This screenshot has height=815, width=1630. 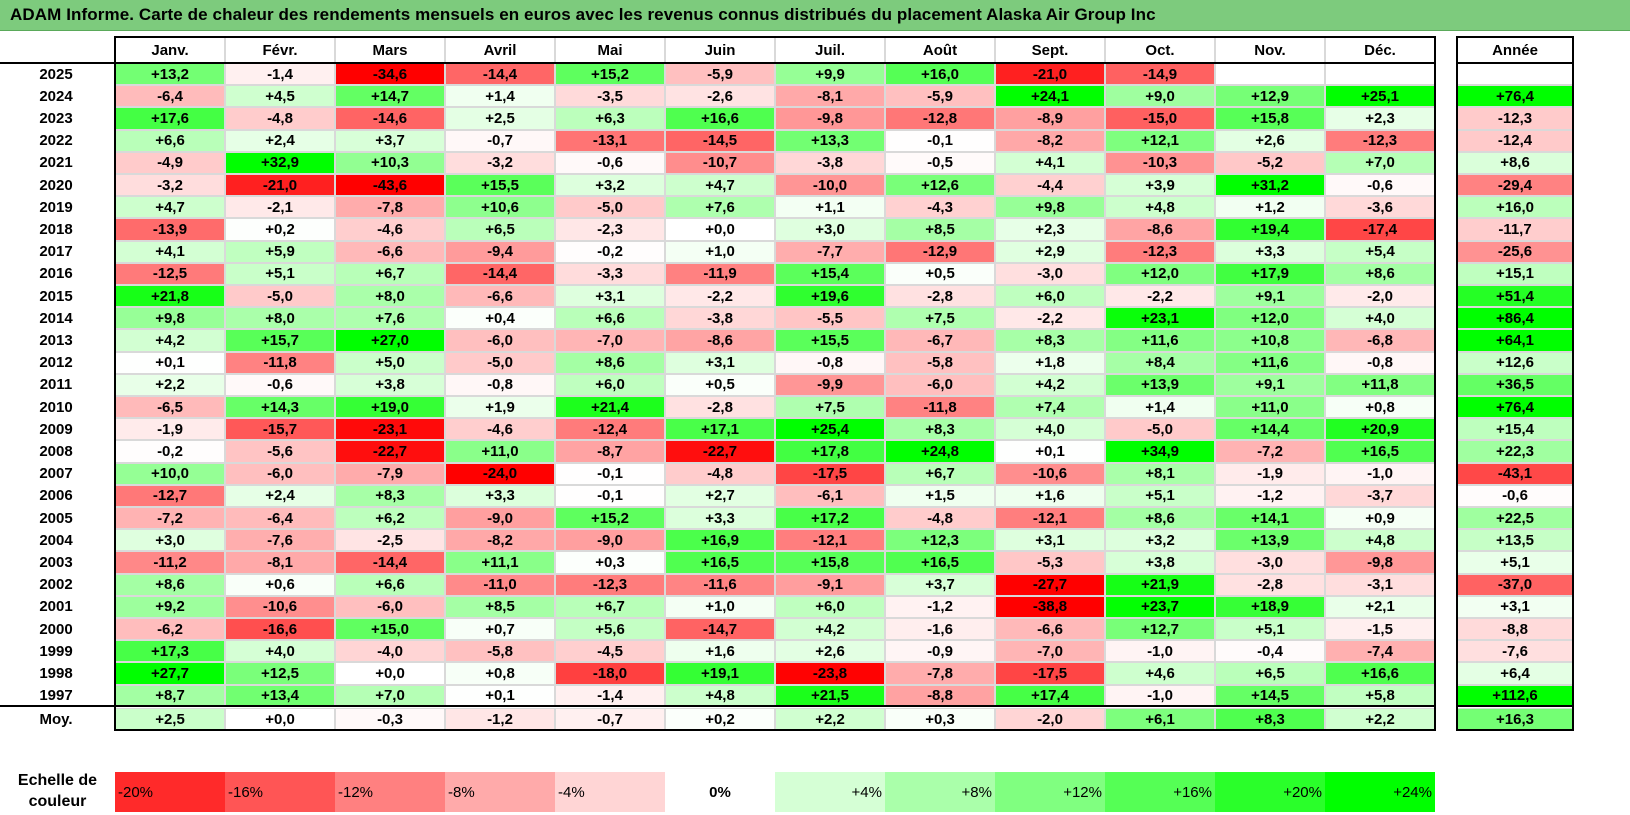 What do you see at coordinates (280, 584) in the screenshot?
I see `heatmap-cell: +0,6` at bounding box center [280, 584].